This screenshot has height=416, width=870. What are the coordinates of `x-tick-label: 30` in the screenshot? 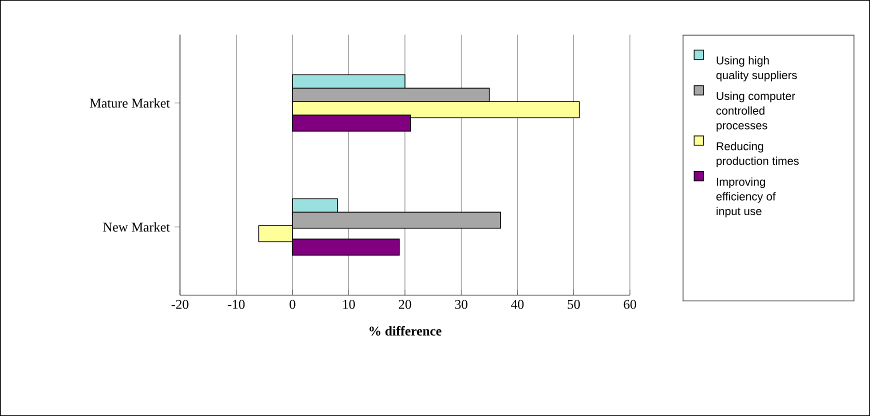 It's located at (461, 304).